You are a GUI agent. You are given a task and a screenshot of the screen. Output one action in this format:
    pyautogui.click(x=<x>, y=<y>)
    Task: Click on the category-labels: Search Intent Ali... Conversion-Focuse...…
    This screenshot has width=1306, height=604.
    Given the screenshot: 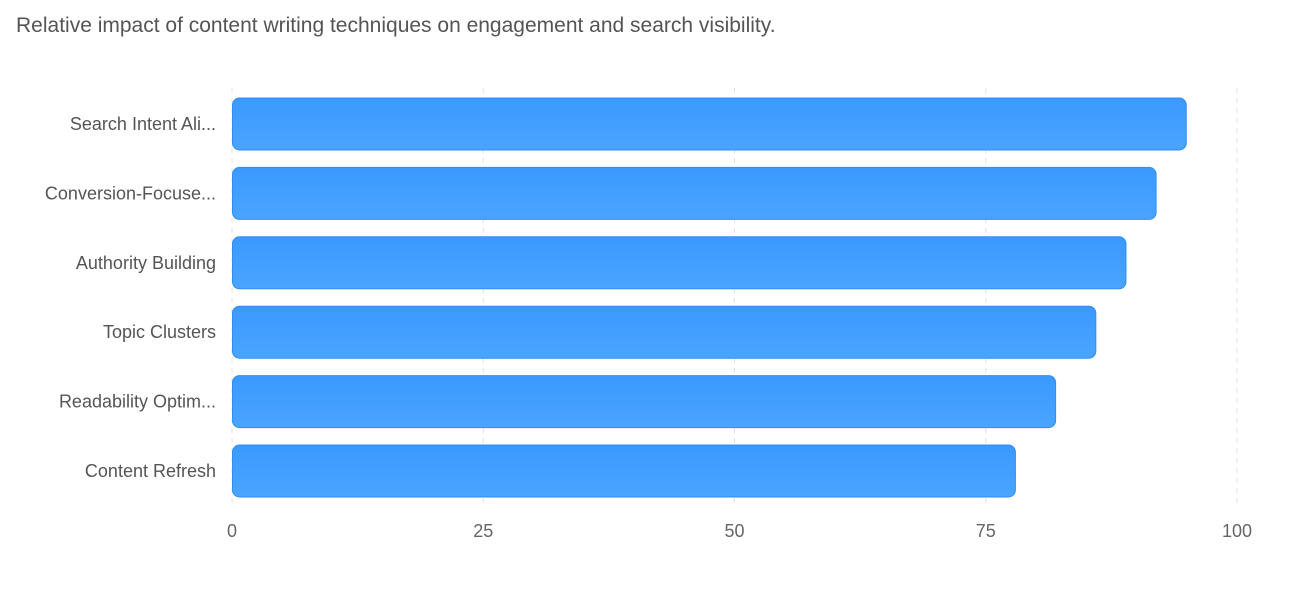 What is the action you would take?
    pyautogui.click(x=130, y=297)
    